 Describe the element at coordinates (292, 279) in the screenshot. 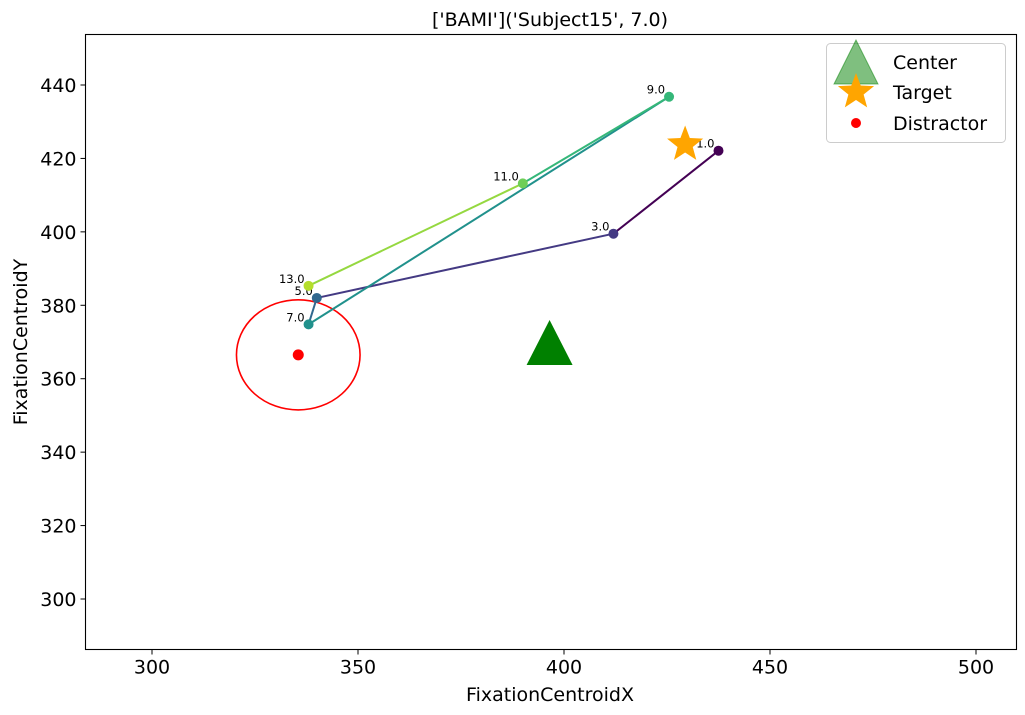

I see `fixation-label: 13.0` at that location.